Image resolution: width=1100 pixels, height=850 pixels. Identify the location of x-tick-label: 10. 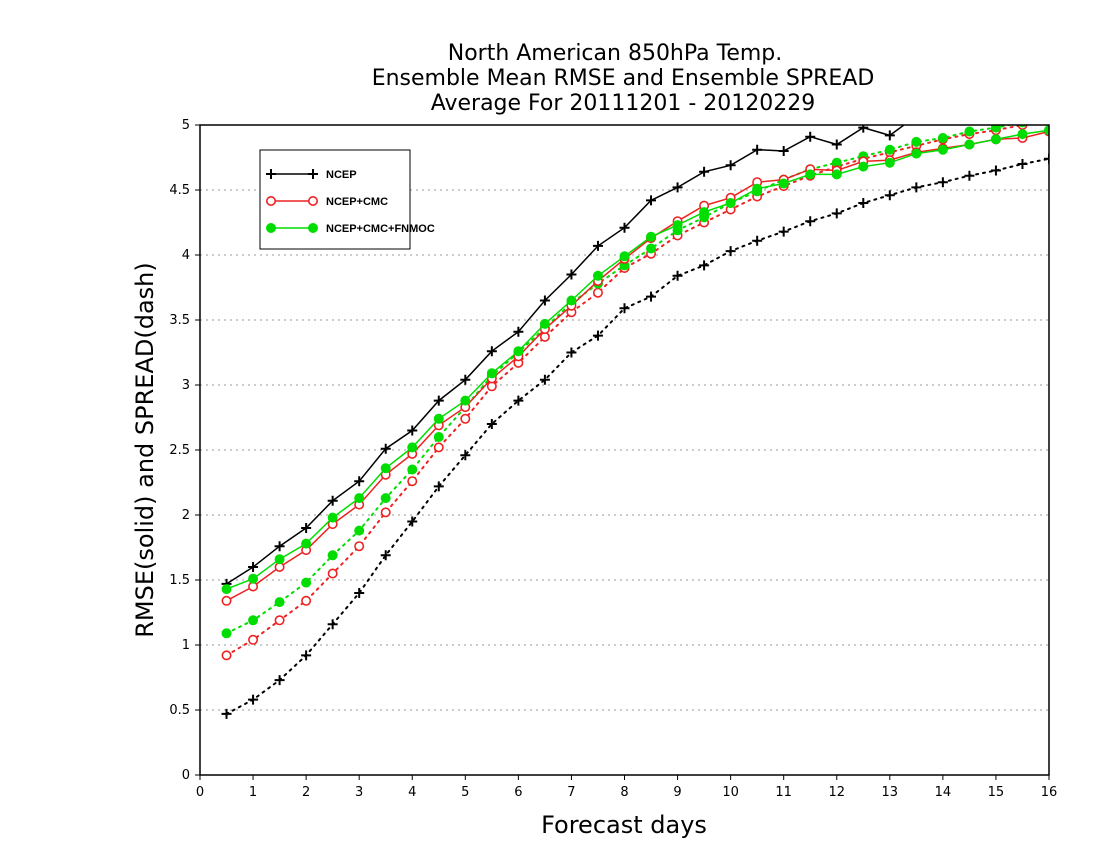
(730, 792).